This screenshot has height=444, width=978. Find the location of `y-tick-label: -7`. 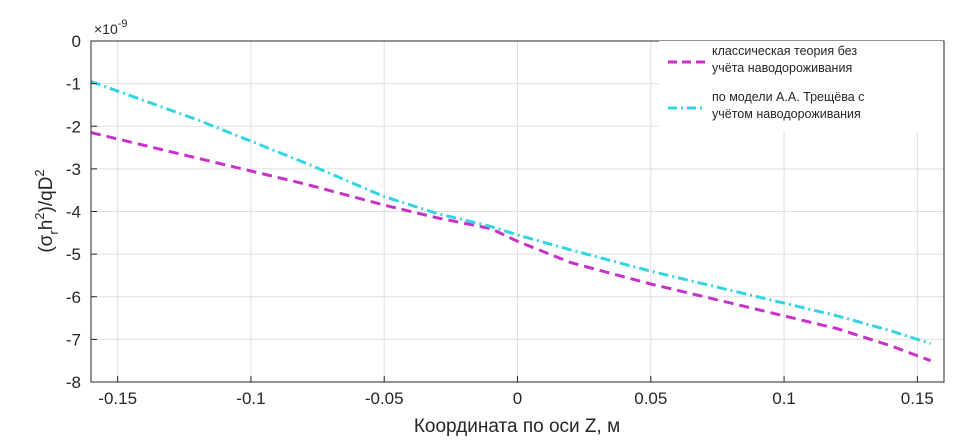

y-tick-label: -7 is located at coordinates (73, 339).